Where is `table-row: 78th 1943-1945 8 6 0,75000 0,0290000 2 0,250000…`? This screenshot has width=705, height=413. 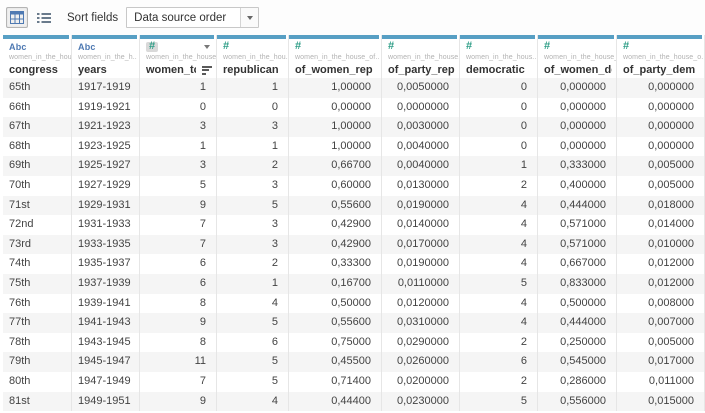 table-row: 78th 1943-1945 8 6 0,75000 0,0290000 2 0,250000… is located at coordinates (354, 342).